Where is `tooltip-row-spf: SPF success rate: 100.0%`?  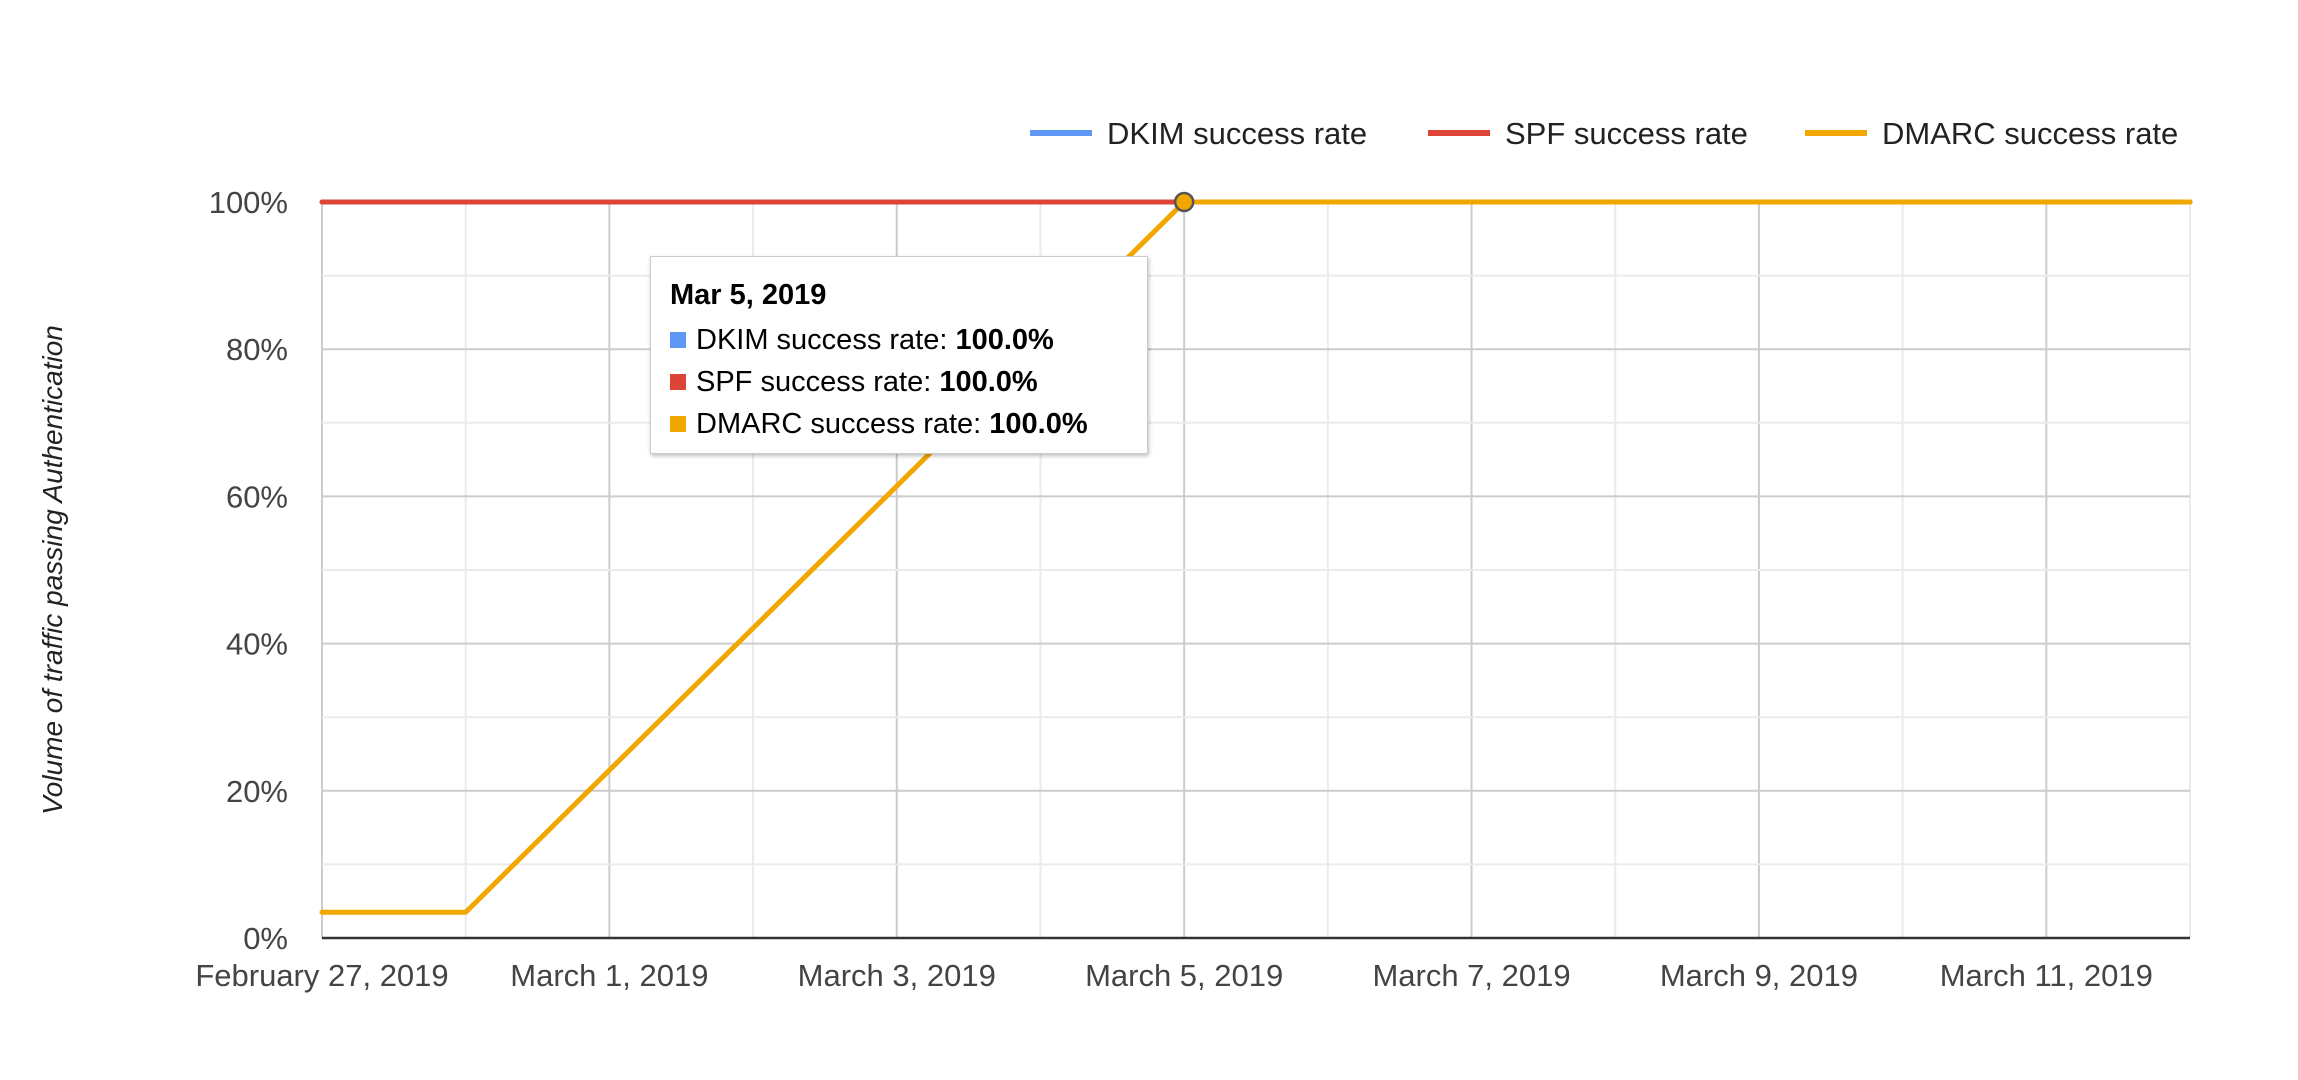
tooltip-row-spf: SPF success rate: 100.0% is located at coordinates (899, 382).